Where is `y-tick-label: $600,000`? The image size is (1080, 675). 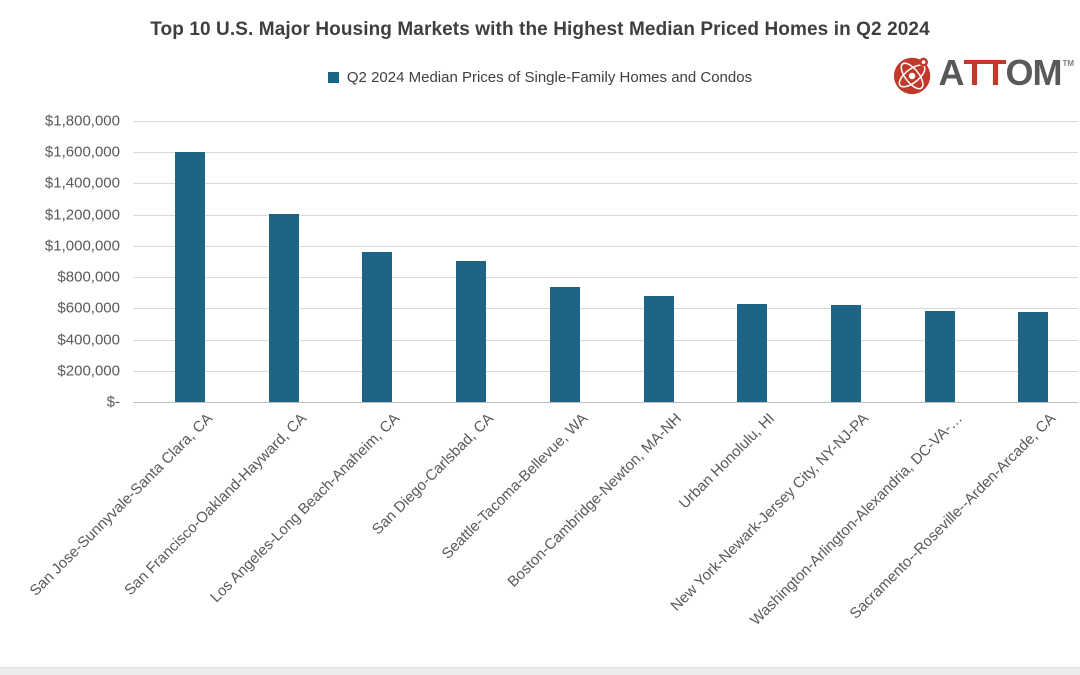
y-tick-label: $600,000 is located at coordinates (88, 308).